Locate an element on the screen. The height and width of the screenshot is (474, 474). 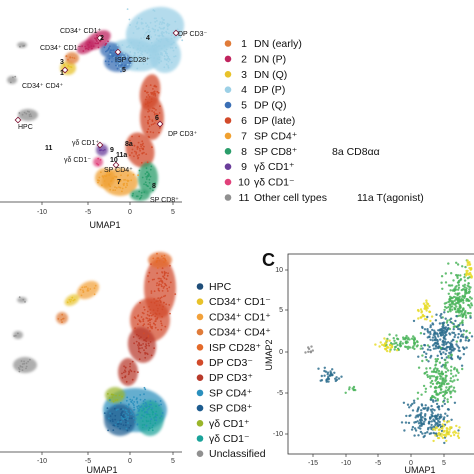
legend-label: DN (Q) is located at coordinates (270, 75).